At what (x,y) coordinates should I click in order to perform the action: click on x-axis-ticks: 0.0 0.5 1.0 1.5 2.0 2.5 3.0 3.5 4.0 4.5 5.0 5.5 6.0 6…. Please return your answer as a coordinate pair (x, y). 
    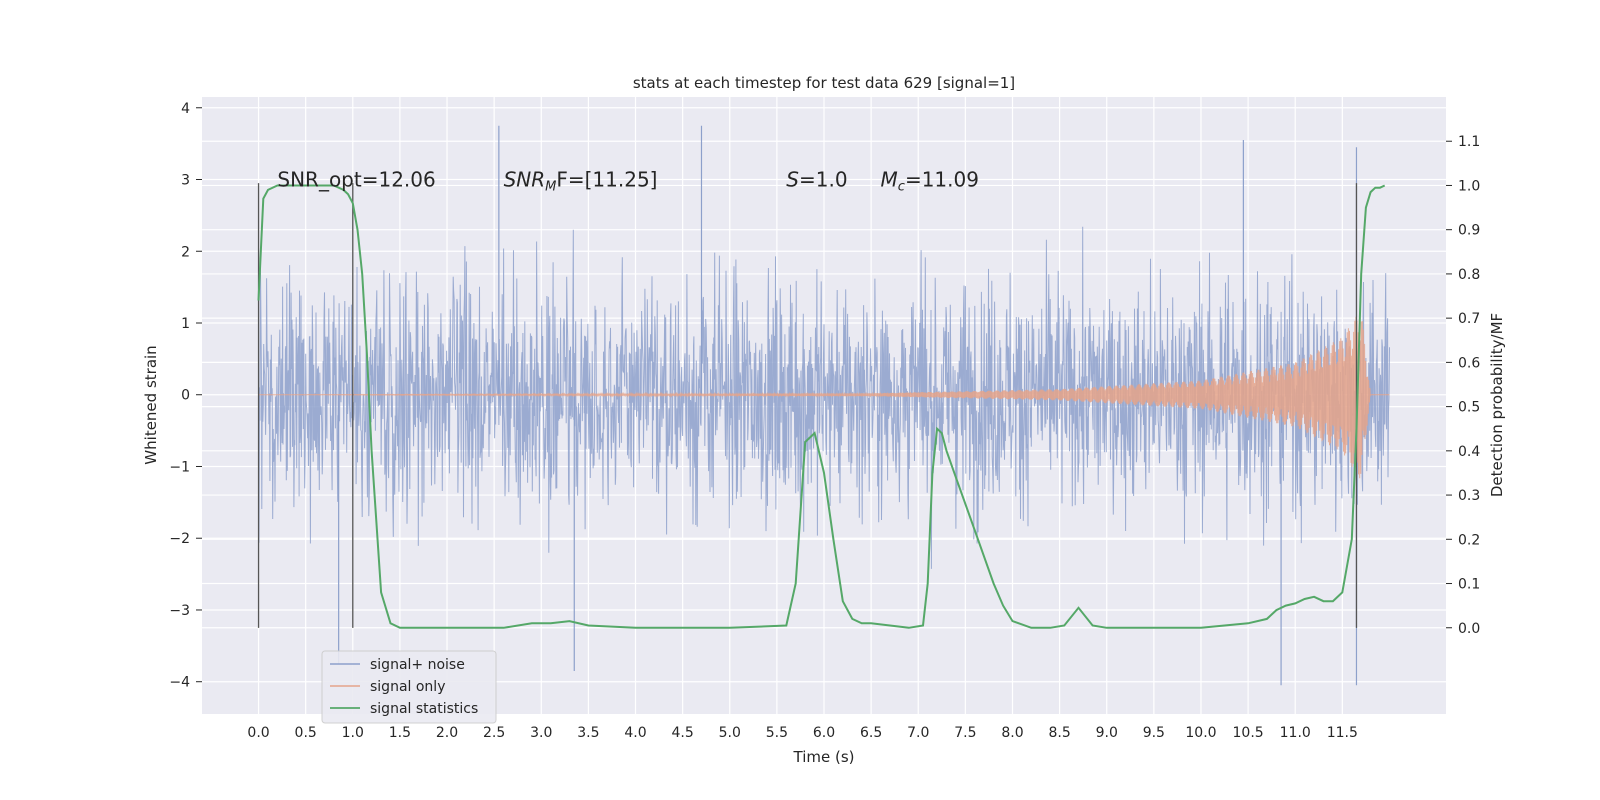
    Looking at the image, I should click on (802, 733).